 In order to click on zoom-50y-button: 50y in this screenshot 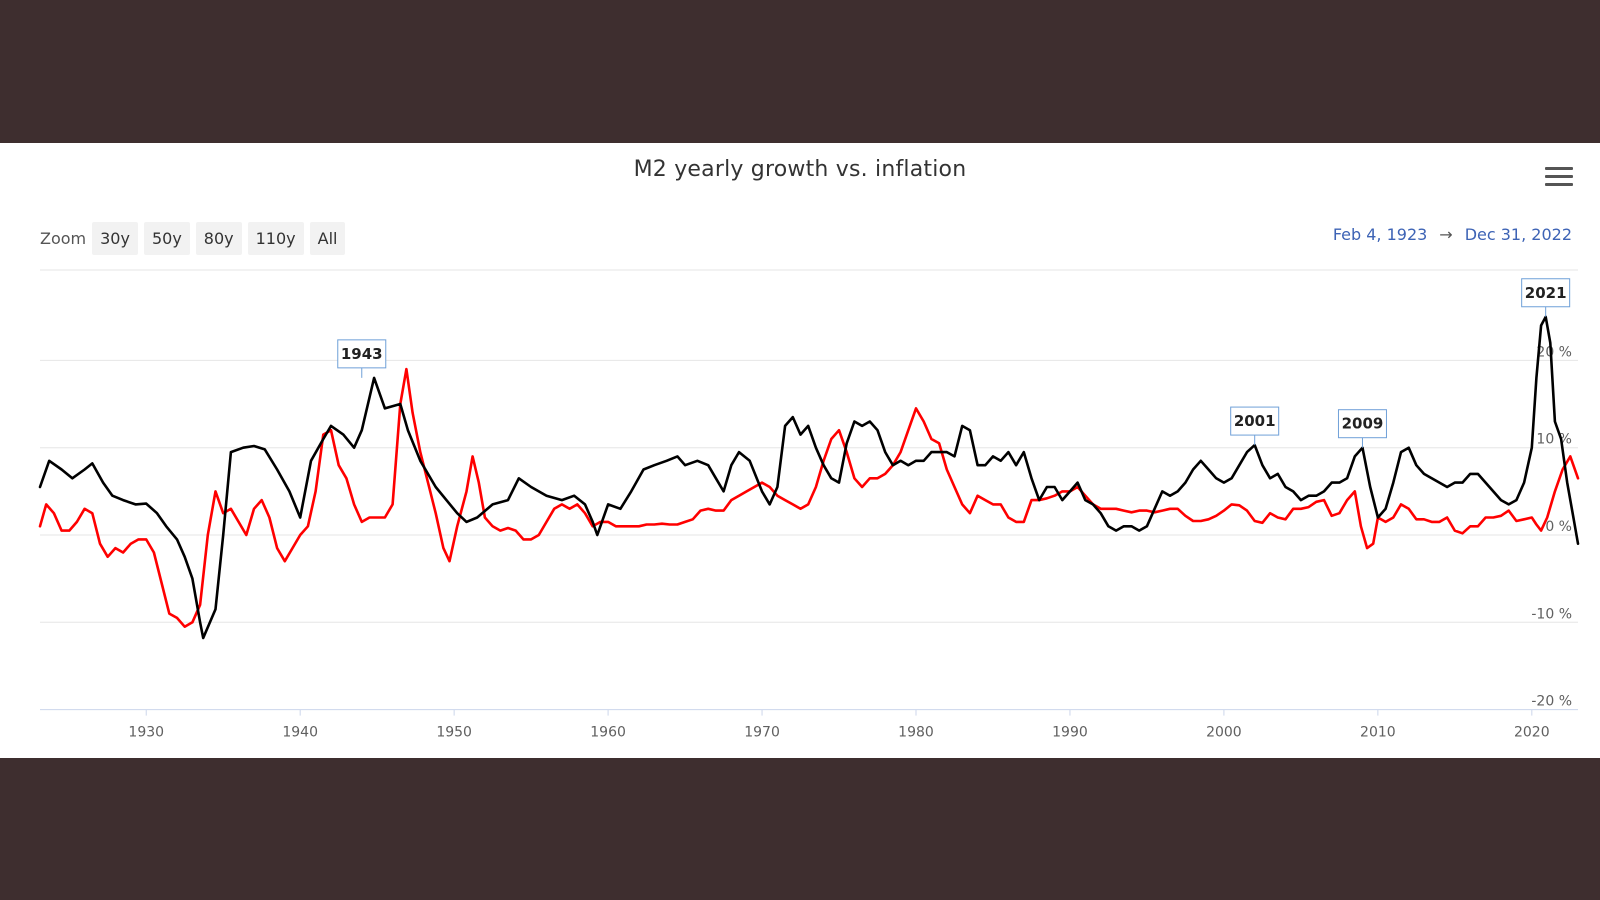, I will do `click(166, 238)`.